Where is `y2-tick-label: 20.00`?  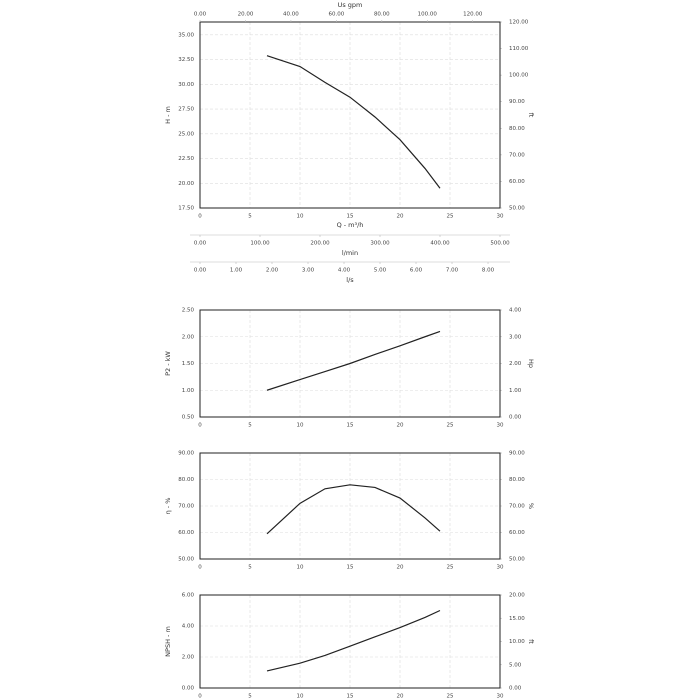 y2-tick-label: 20.00 is located at coordinates (517, 596).